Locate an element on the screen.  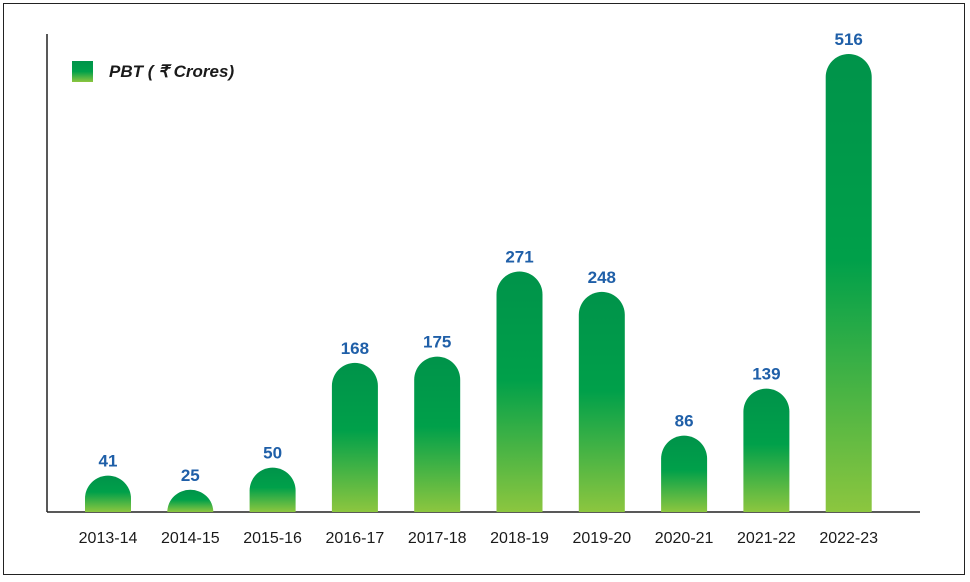
legend: PBT ( ₹ Crores) is located at coordinates (153, 71).